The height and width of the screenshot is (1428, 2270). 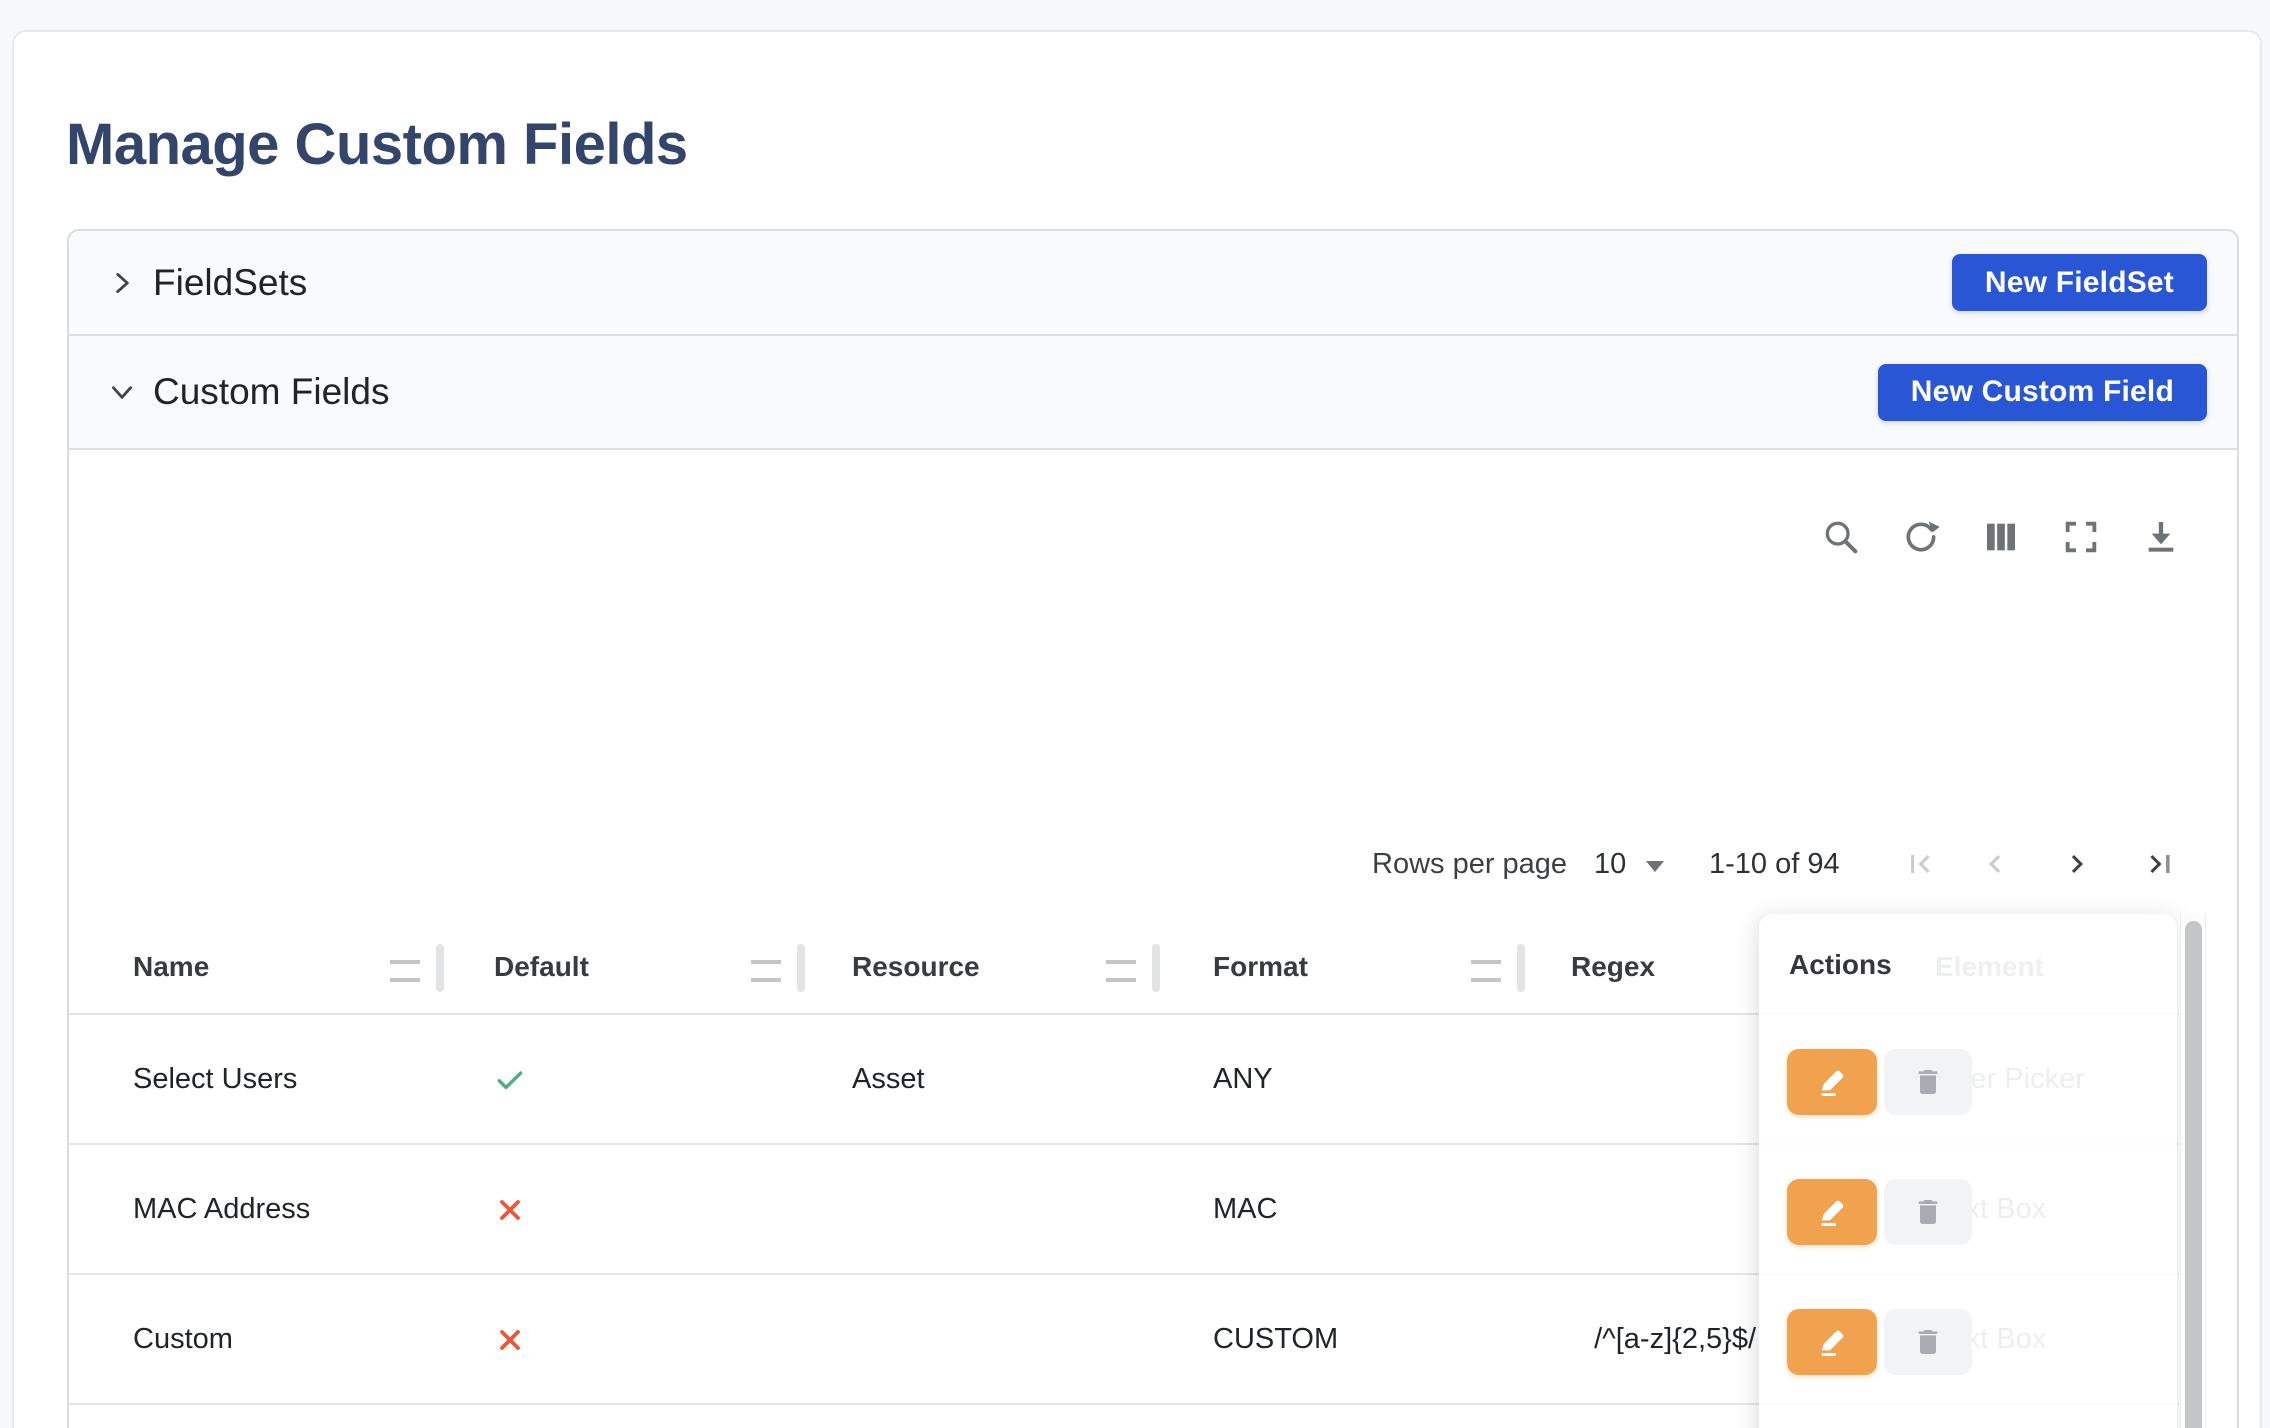 What do you see at coordinates (1486, 971) in the screenshot?
I see `column-menu-handle-format` at bounding box center [1486, 971].